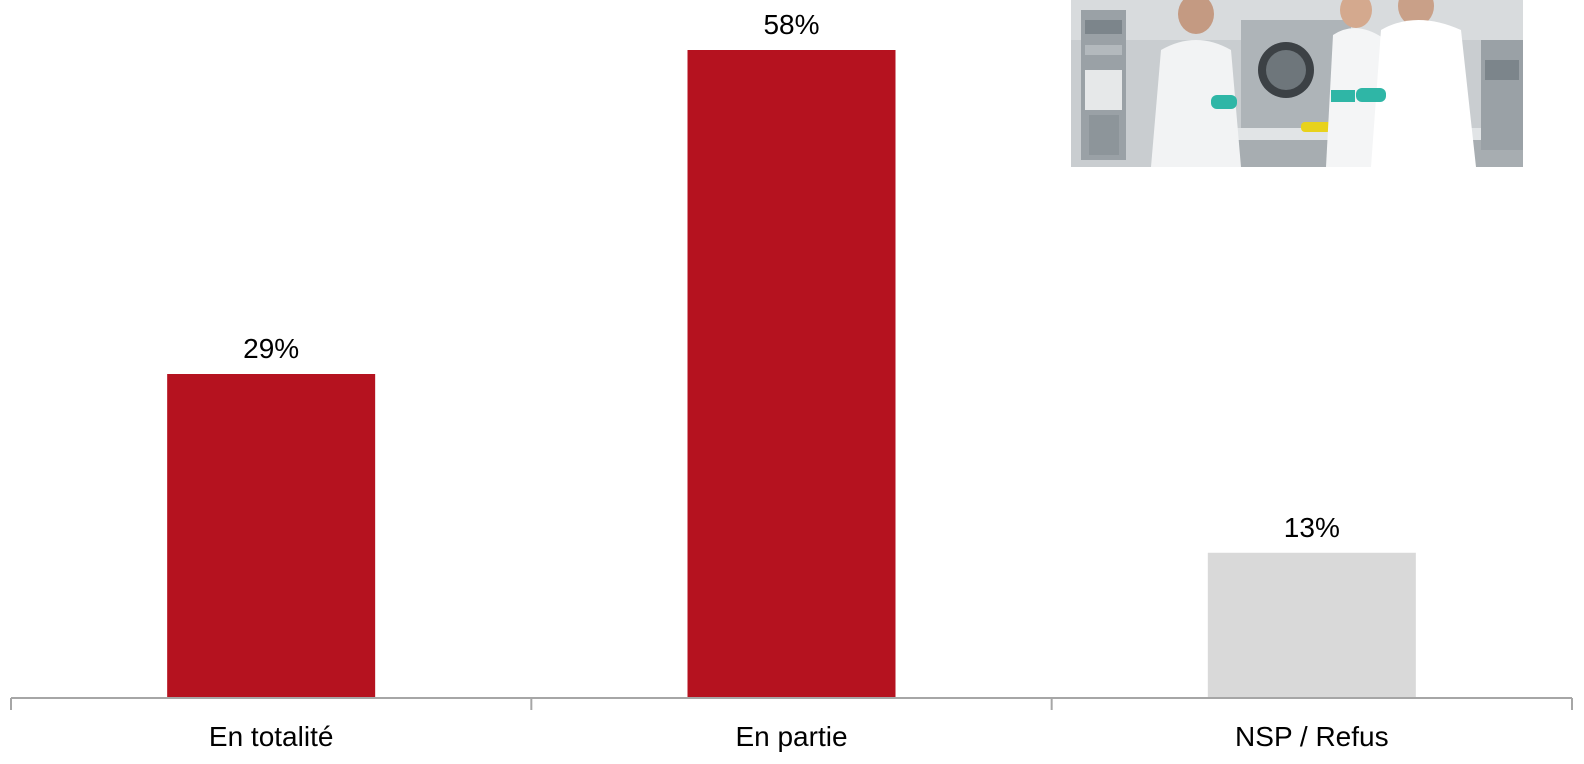 This screenshot has width=1584, height=764. I want to click on x-axis: En totalité En partie NSP / Refus, so click(791, 724).